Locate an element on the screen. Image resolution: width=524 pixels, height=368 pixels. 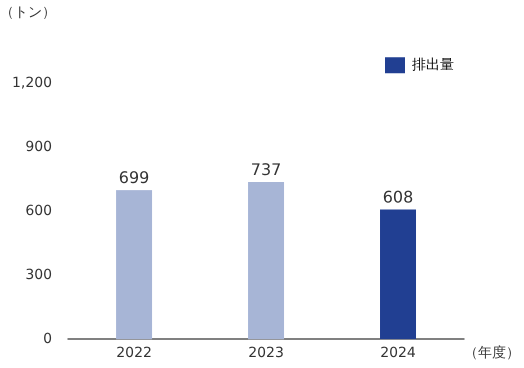
data-label: 699 is located at coordinates (134, 178).